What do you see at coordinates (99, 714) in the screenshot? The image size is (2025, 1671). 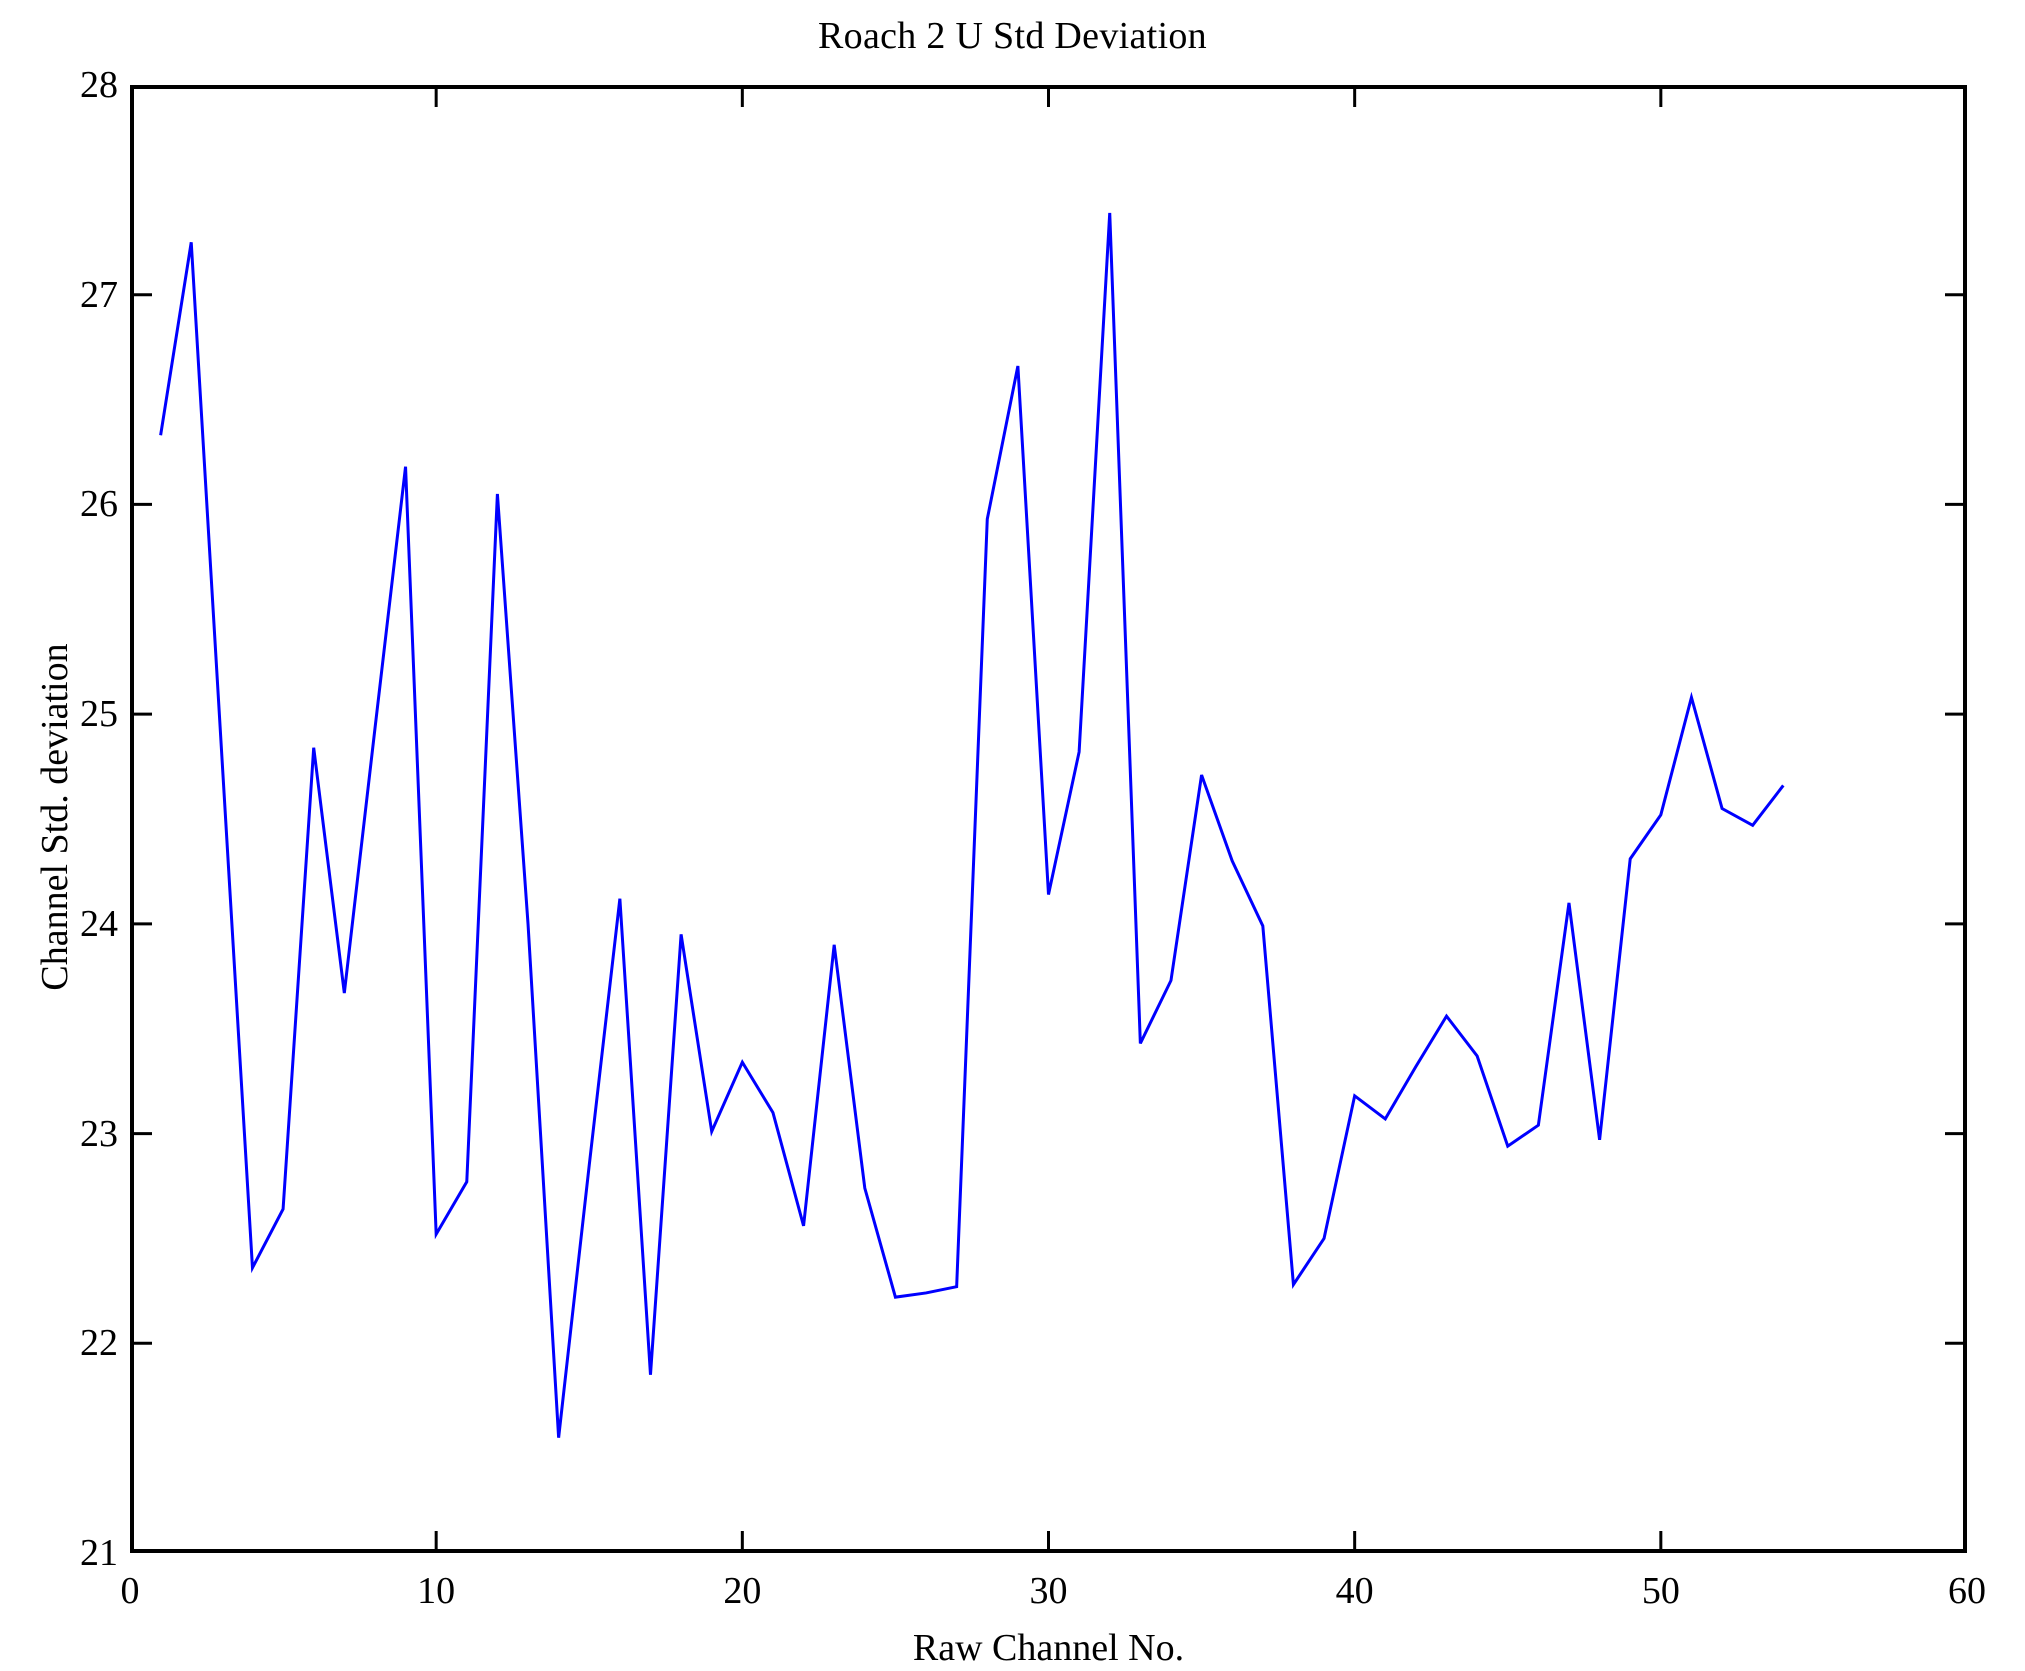 I see `y-axis-tick-label: 25` at bounding box center [99, 714].